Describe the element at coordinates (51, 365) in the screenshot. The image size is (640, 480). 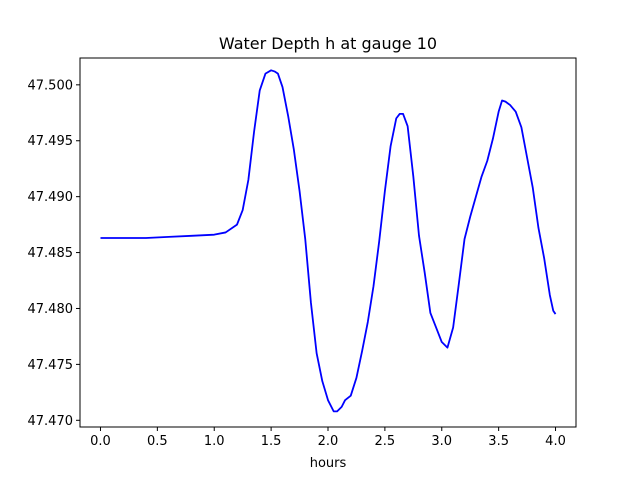
I see `y-tick-label: 47.475` at that location.